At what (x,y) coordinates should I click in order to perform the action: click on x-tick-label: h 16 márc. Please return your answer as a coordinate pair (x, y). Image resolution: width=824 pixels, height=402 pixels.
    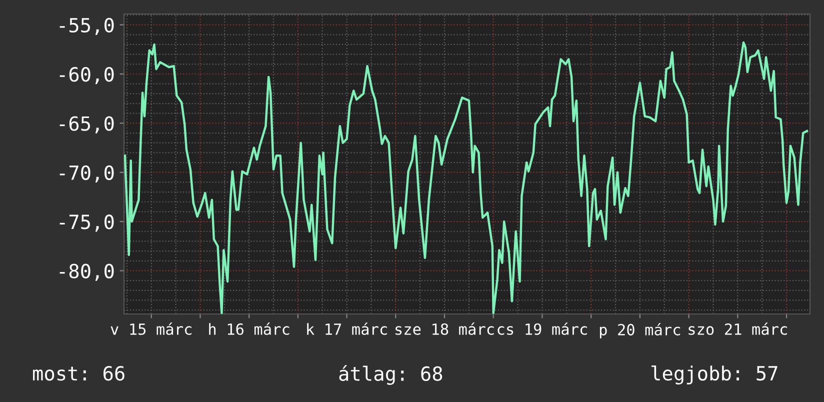
    Looking at the image, I should click on (249, 328).